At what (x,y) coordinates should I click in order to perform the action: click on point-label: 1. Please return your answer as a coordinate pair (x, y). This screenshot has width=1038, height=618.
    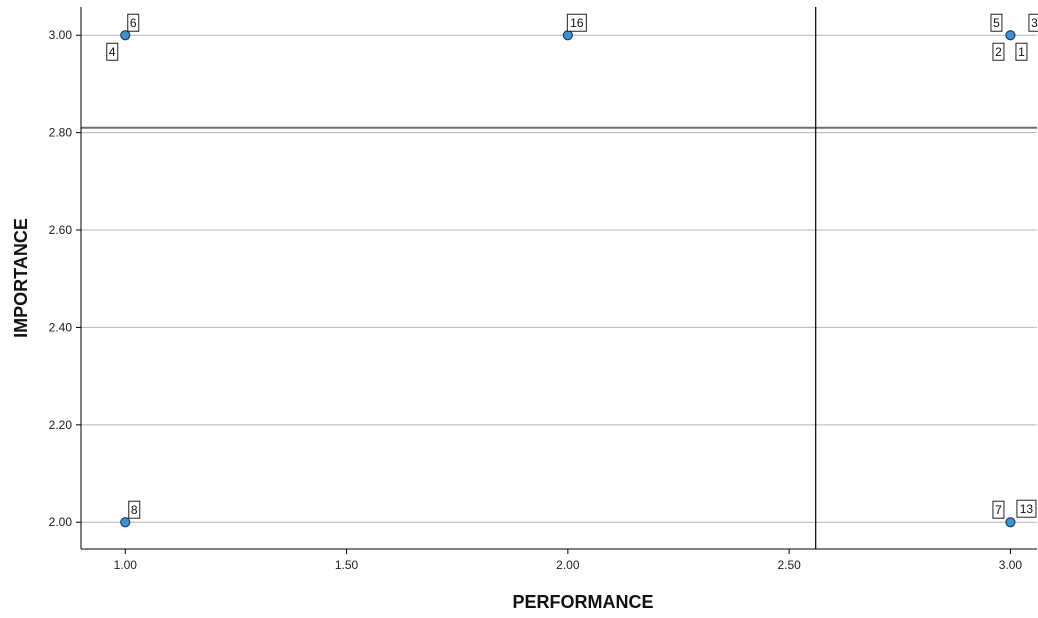
    Looking at the image, I should click on (1021, 52).